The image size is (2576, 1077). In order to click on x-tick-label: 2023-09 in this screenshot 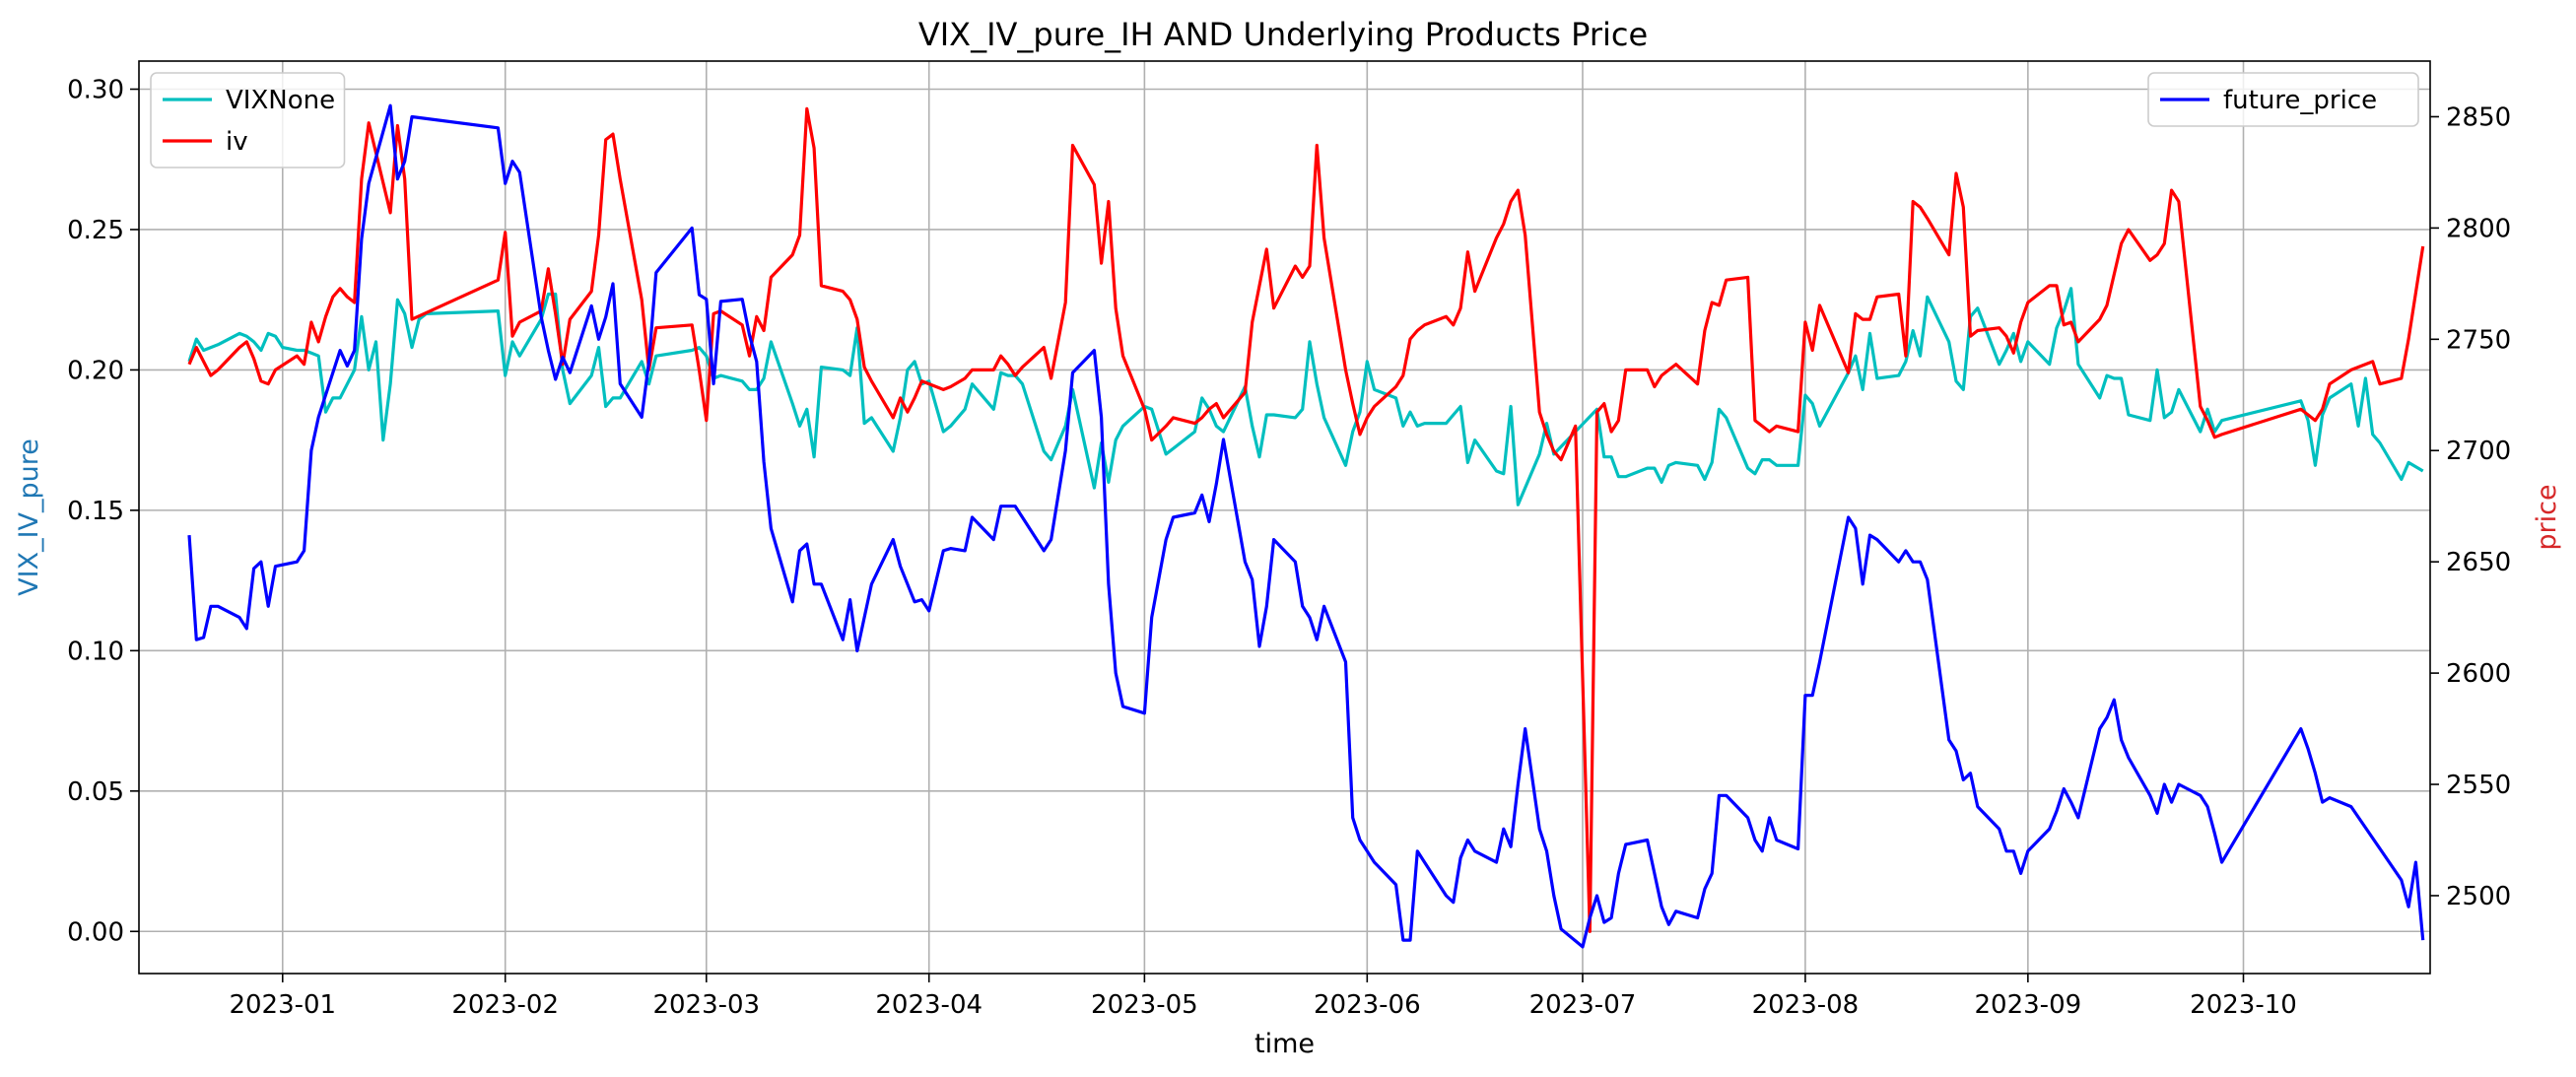, I will do `click(2028, 1005)`.